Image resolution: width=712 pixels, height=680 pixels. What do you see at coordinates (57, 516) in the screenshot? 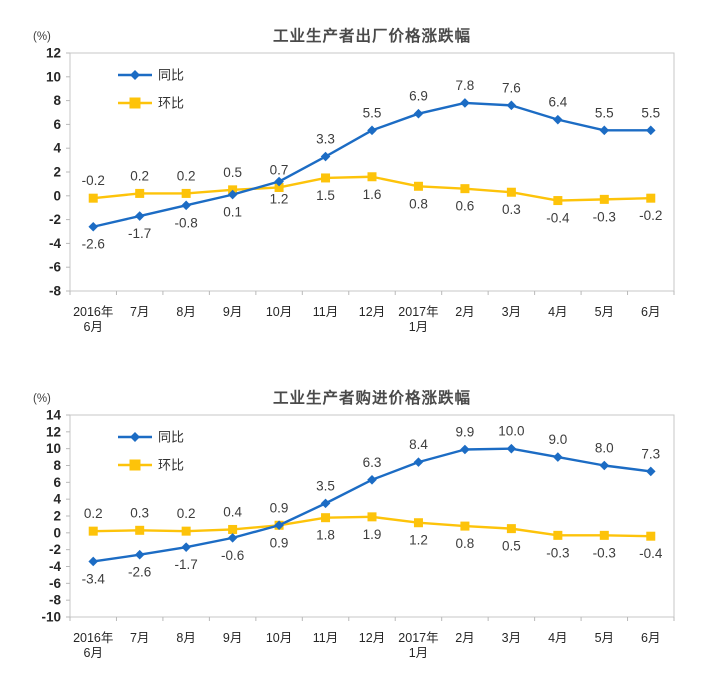
I see `y-tick-label: 2` at bounding box center [57, 516].